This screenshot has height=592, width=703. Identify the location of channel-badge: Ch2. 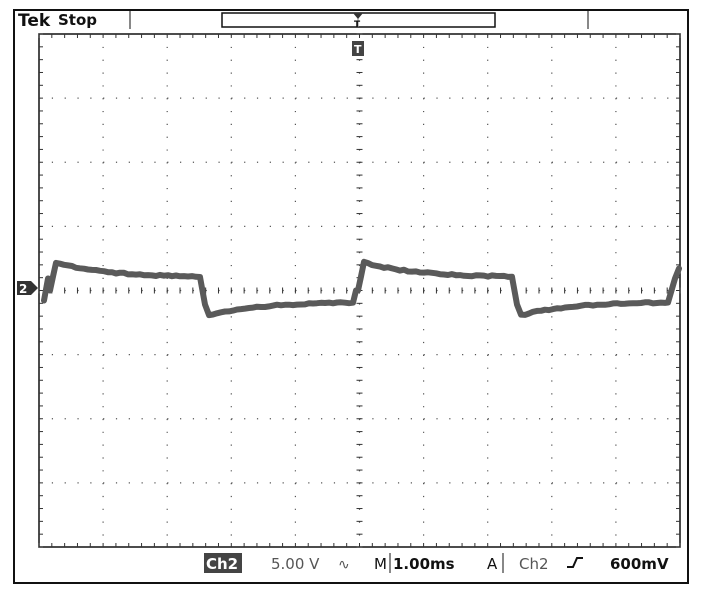
(222, 564).